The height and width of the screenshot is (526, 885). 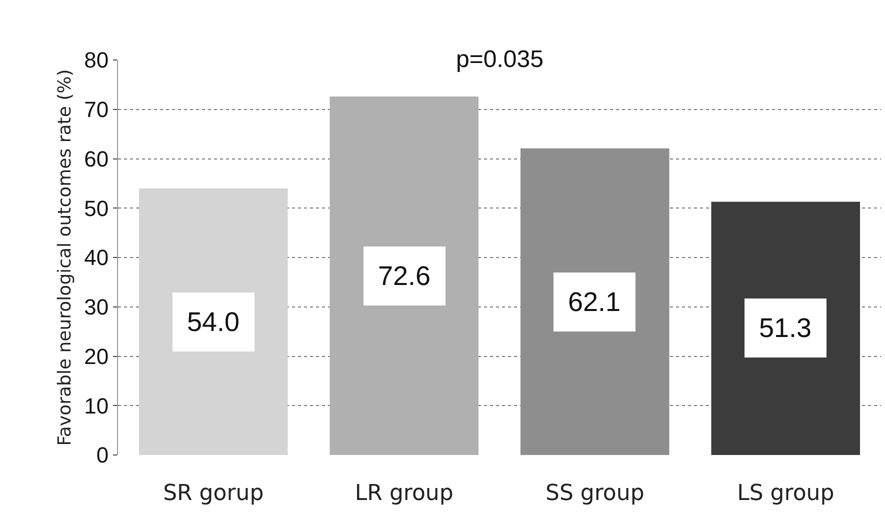 What do you see at coordinates (96, 307) in the screenshot?
I see `y-tick-label: 30` at bounding box center [96, 307].